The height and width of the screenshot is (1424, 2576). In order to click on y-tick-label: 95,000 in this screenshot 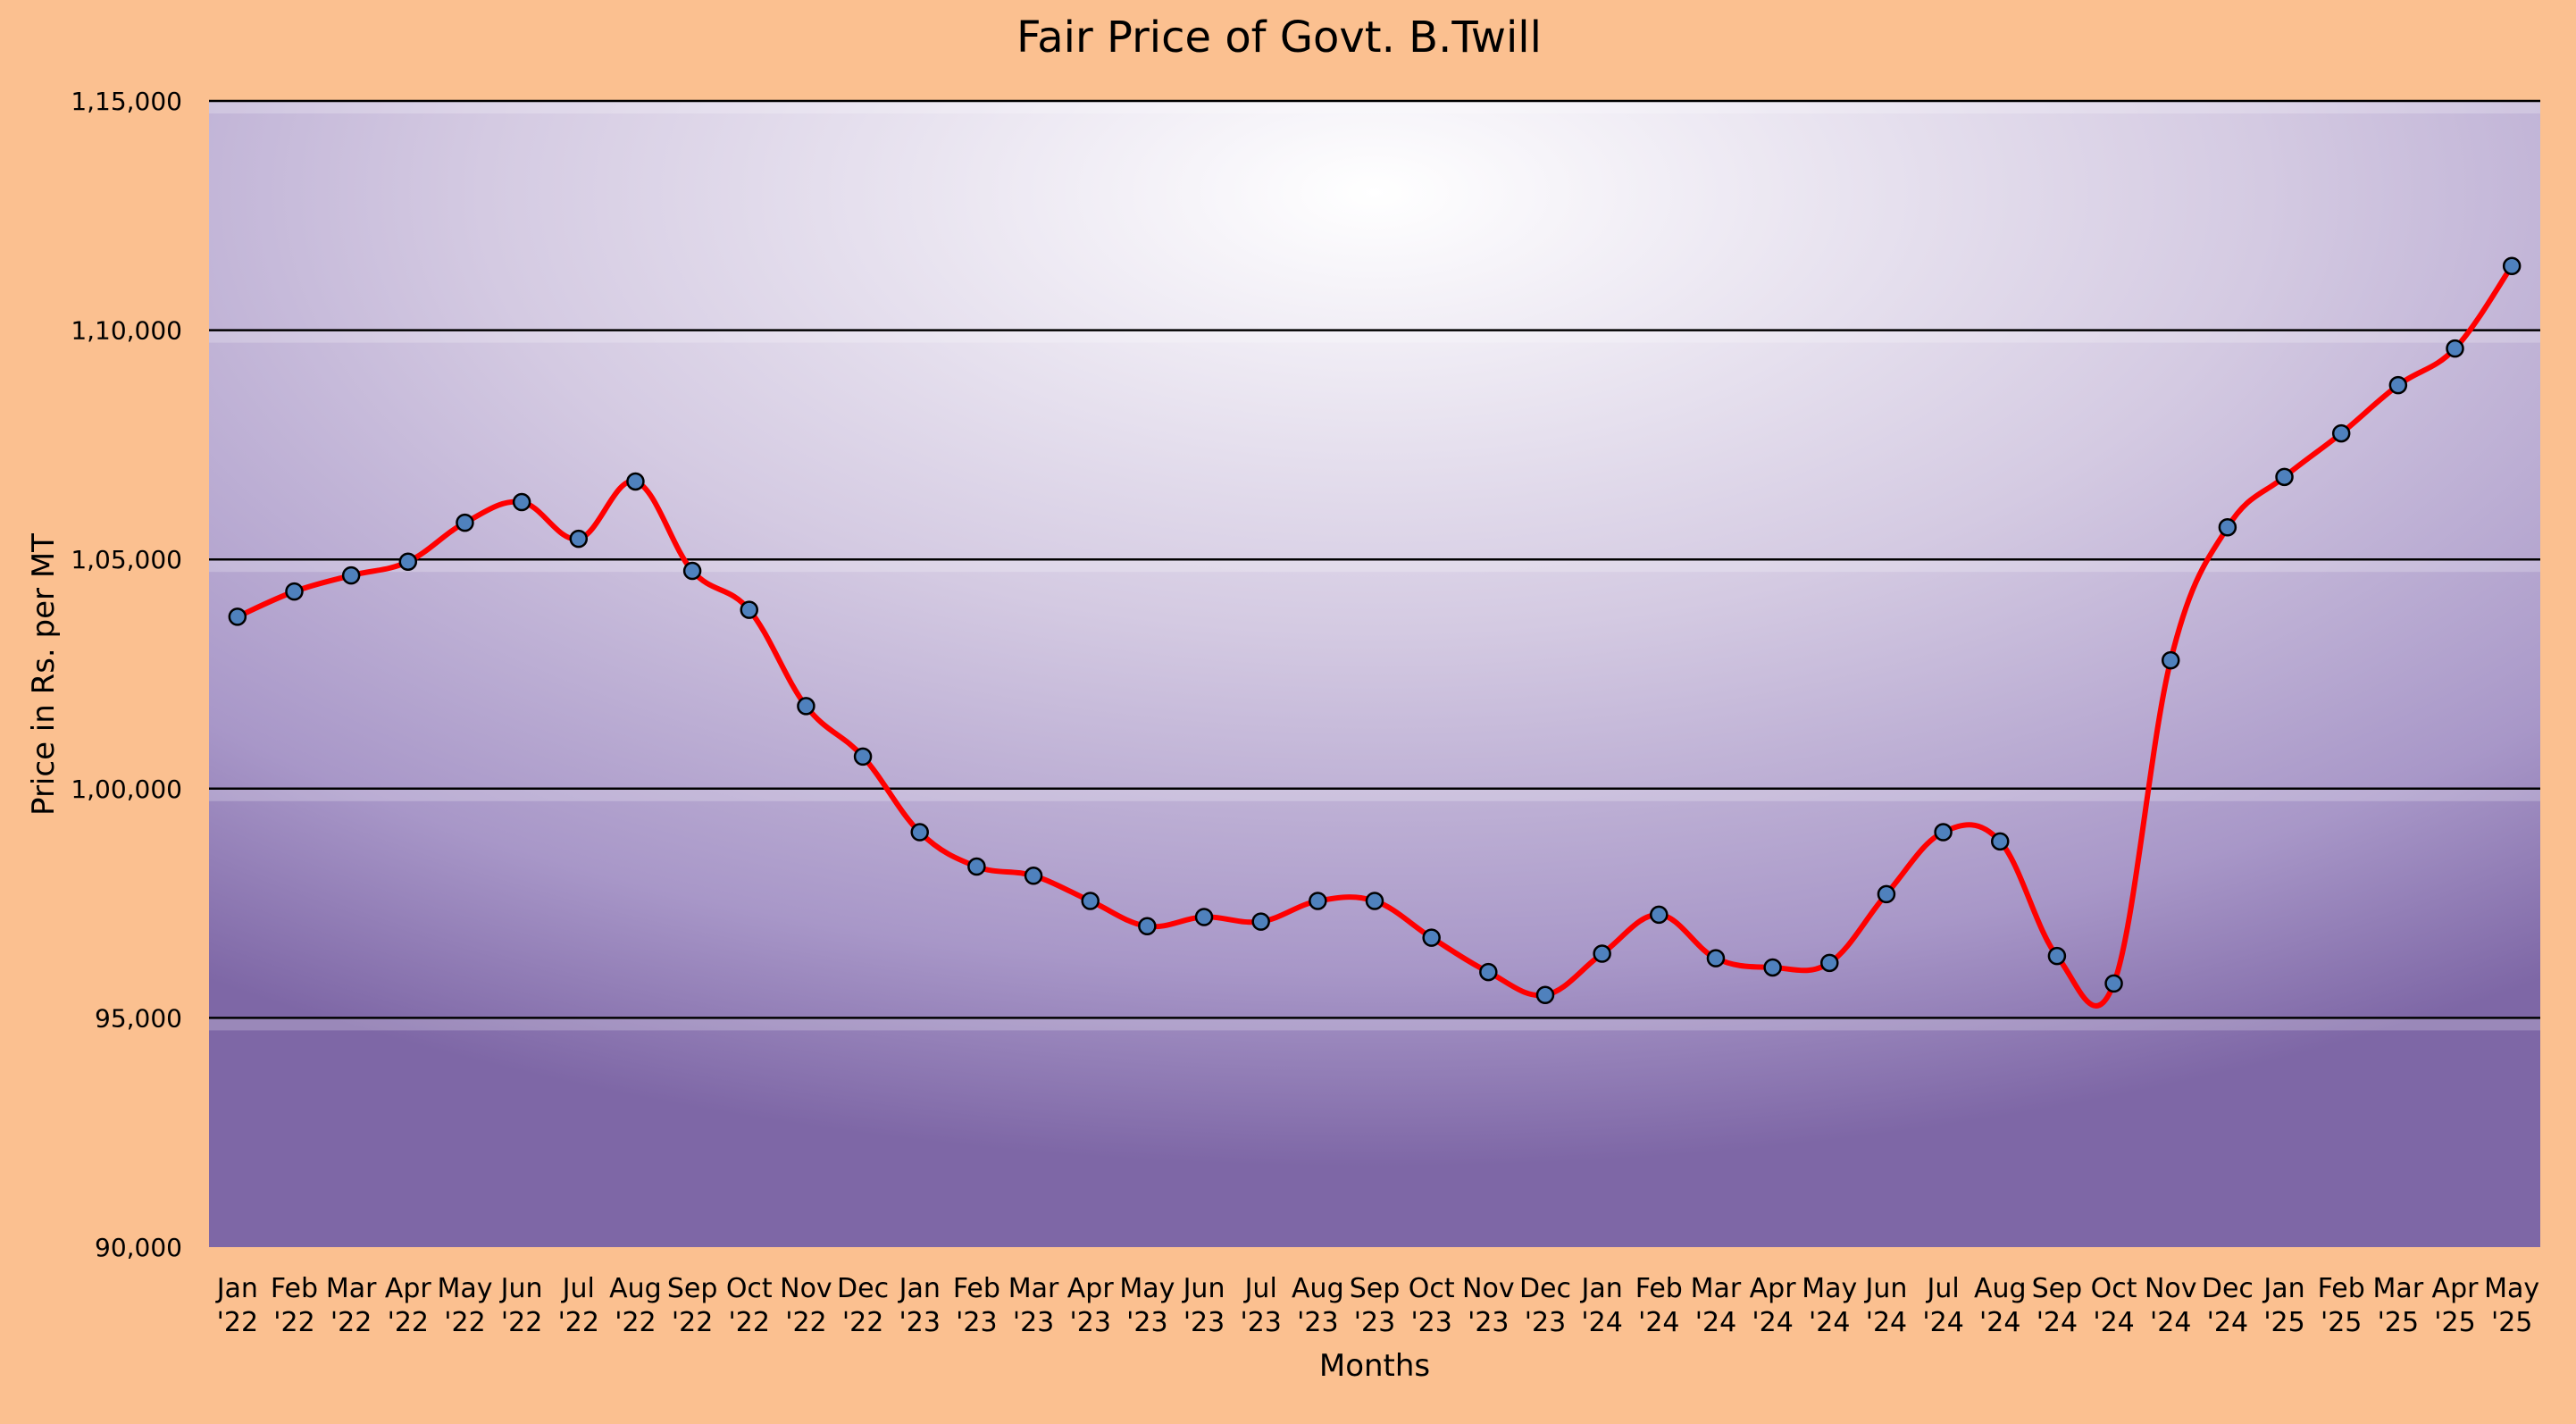, I will do `click(138, 1018)`.